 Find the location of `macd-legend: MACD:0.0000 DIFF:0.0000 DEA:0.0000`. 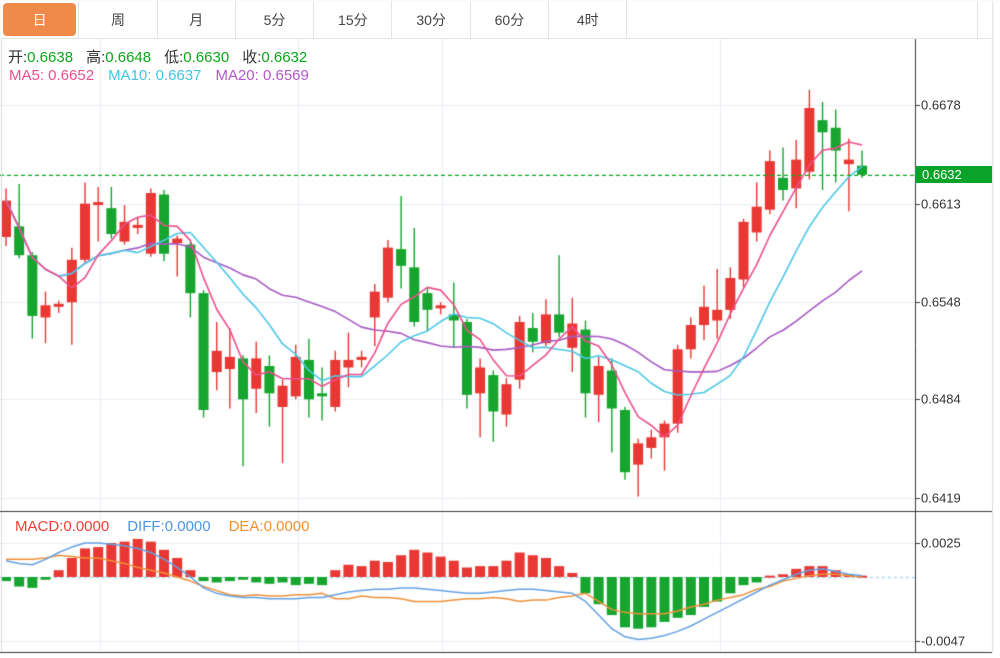

macd-legend: MACD:0.0000 DIFF:0.0000 DEA:0.0000 is located at coordinates (162, 526).